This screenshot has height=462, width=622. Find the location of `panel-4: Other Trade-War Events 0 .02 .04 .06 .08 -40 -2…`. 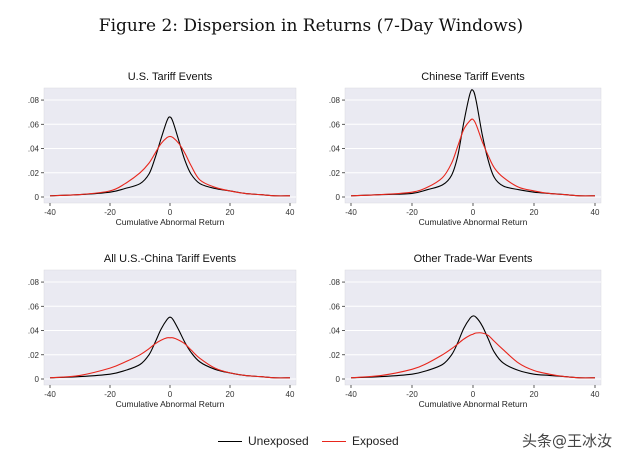

panel-4: Other Trade-War Events 0 .02 .04 .06 .08 -40 -2… is located at coordinates (465, 331).